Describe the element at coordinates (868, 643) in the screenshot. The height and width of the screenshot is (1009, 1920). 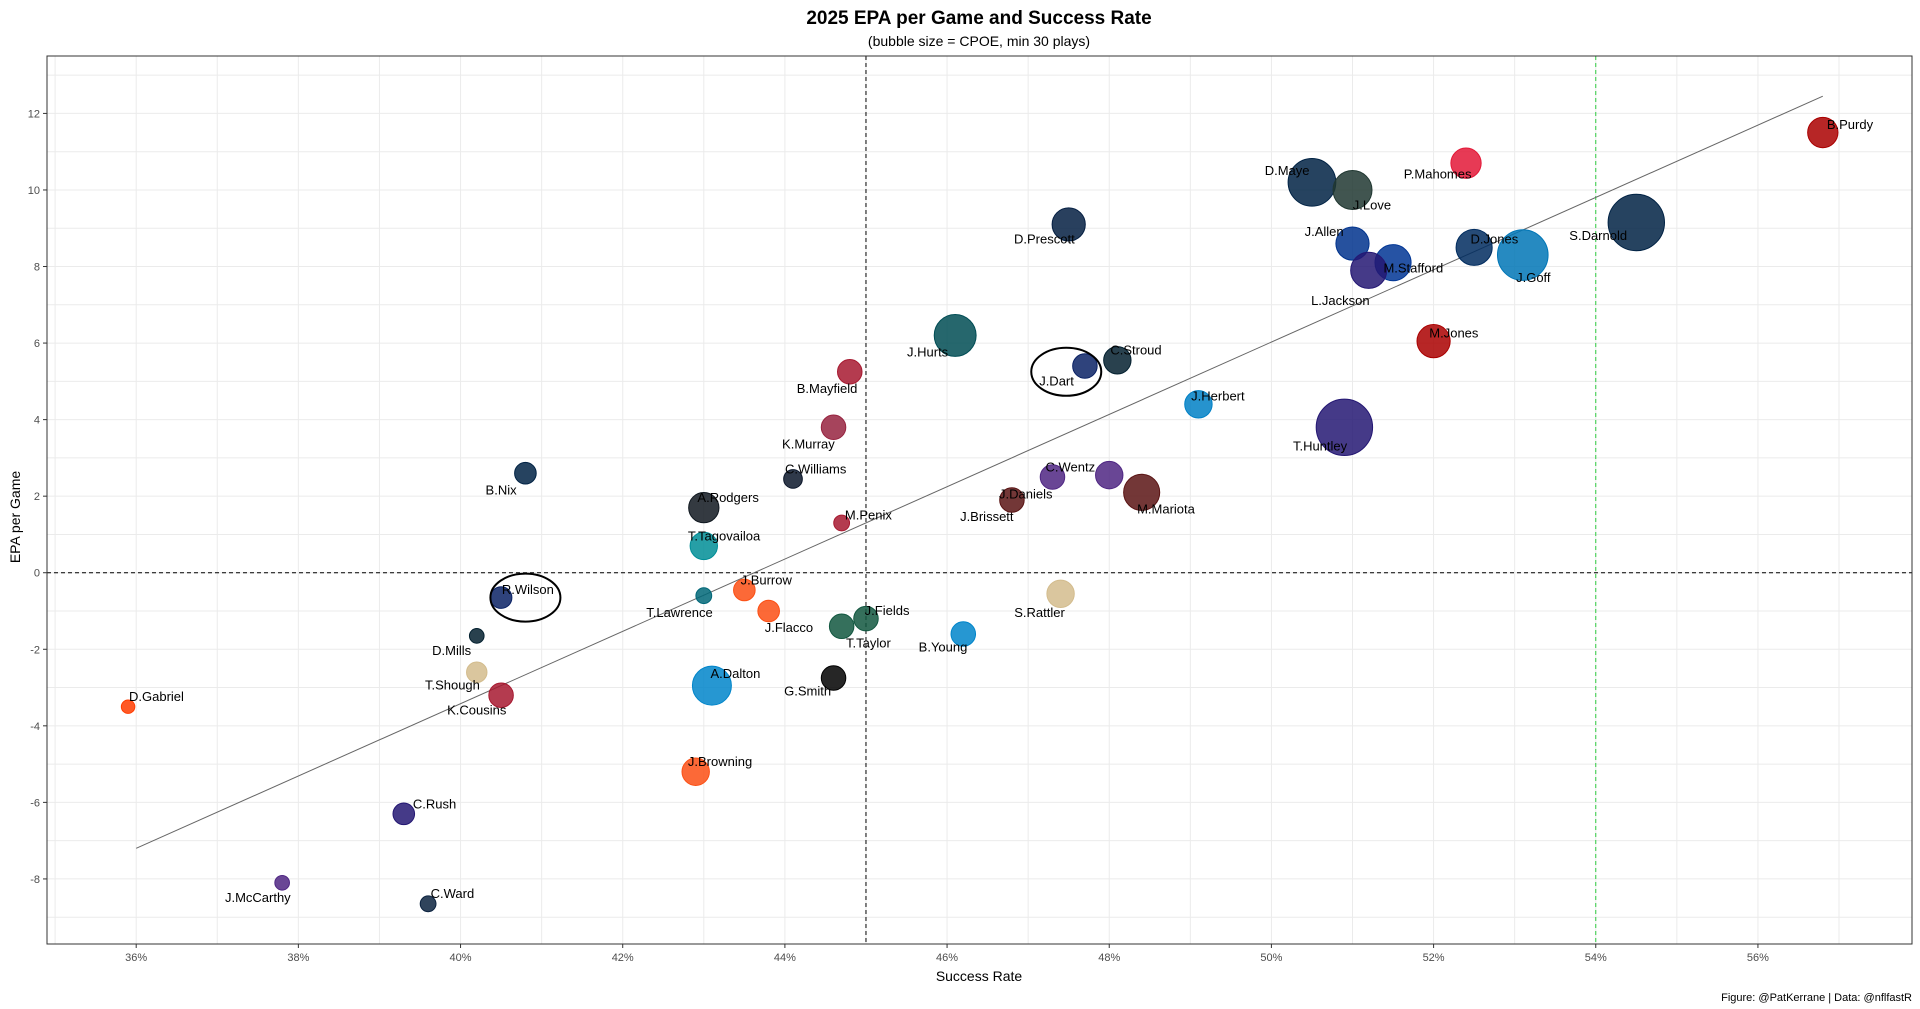
I see `label-t-taylor: T.Taylor` at that location.